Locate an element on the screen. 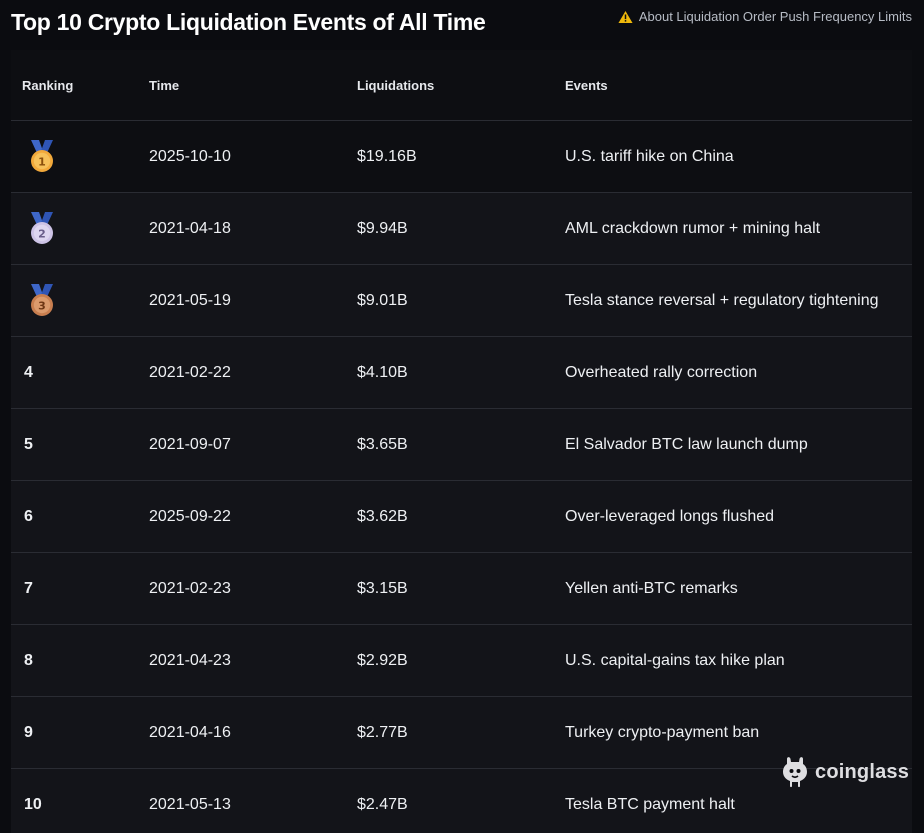  time-cell: 2021-02-22 is located at coordinates (190, 372).